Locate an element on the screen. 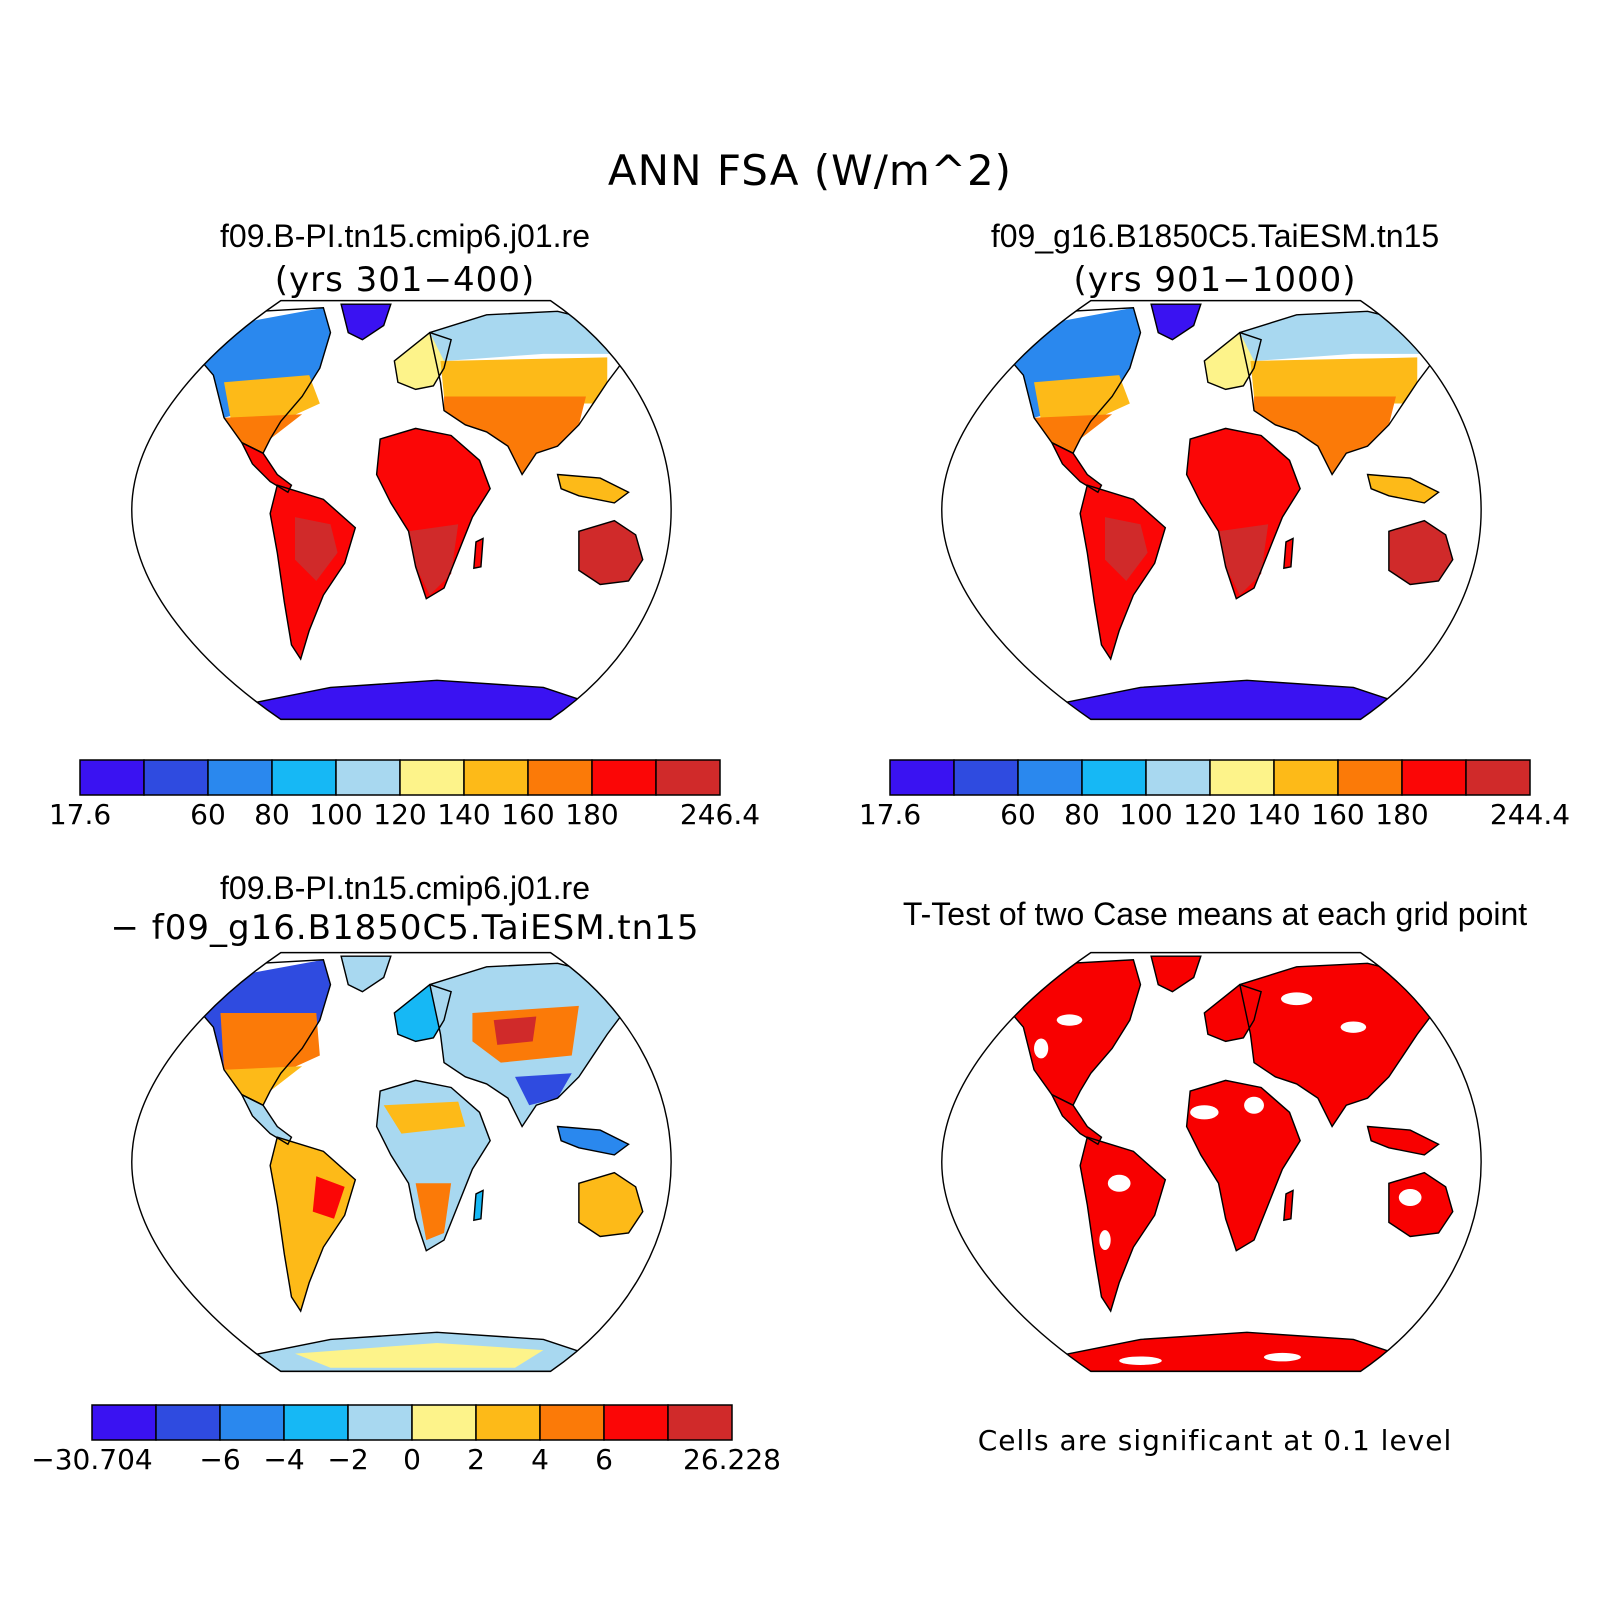 The height and width of the screenshot is (1620, 1620). colorbar-tick-label: 2 is located at coordinates (476, 1459).